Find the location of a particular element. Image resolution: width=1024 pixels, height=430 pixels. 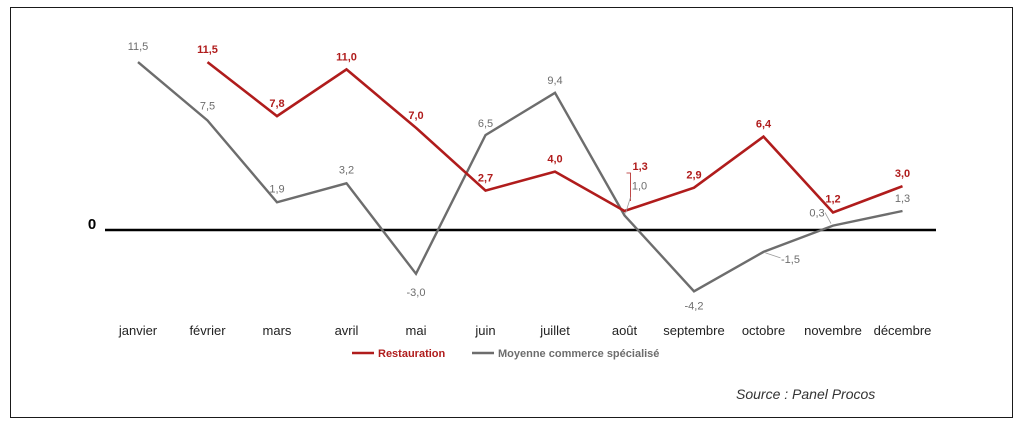

legend-label-0: Restauration is located at coordinates (412, 354).